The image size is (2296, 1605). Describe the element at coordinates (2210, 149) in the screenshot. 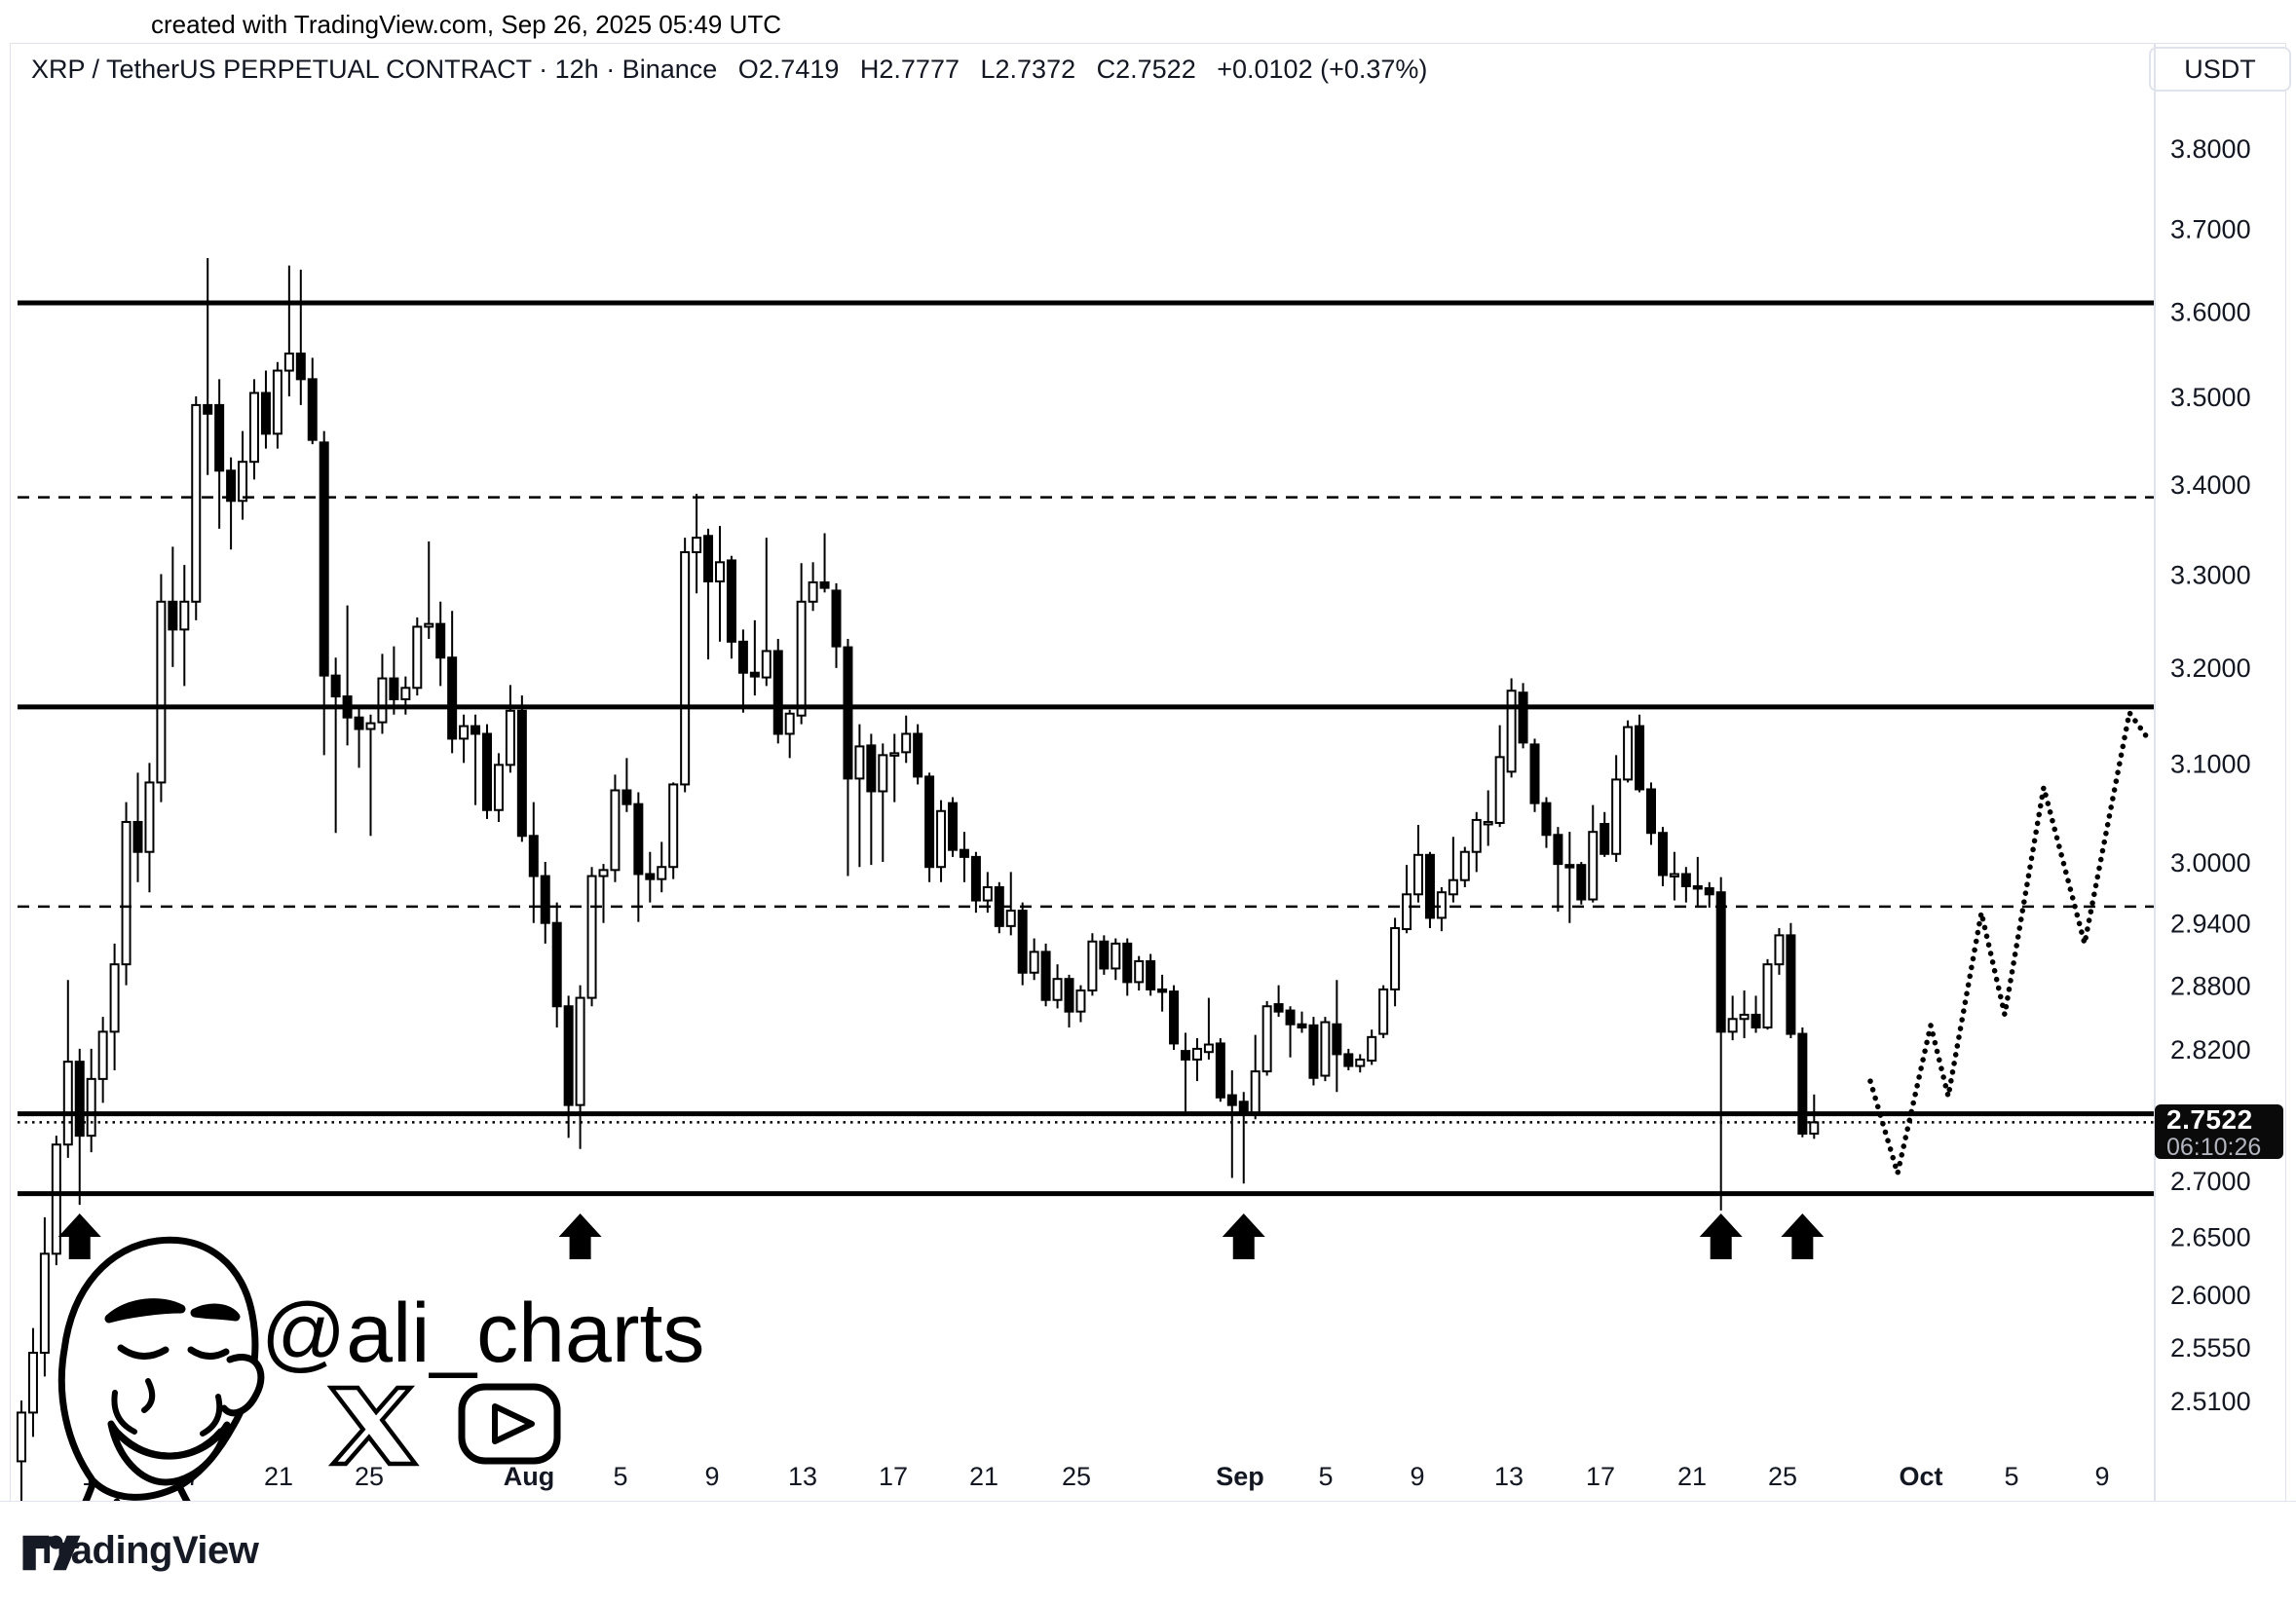

I see `price-axis-label: 3.8000` at that location.